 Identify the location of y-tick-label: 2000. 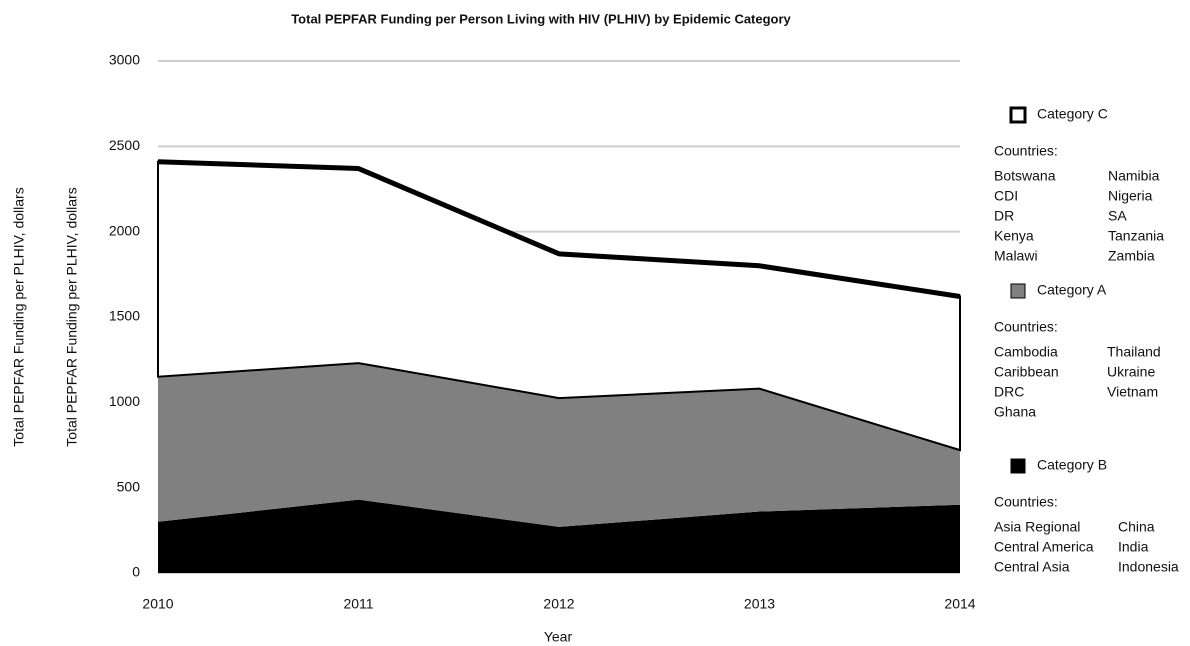
(124, 230).